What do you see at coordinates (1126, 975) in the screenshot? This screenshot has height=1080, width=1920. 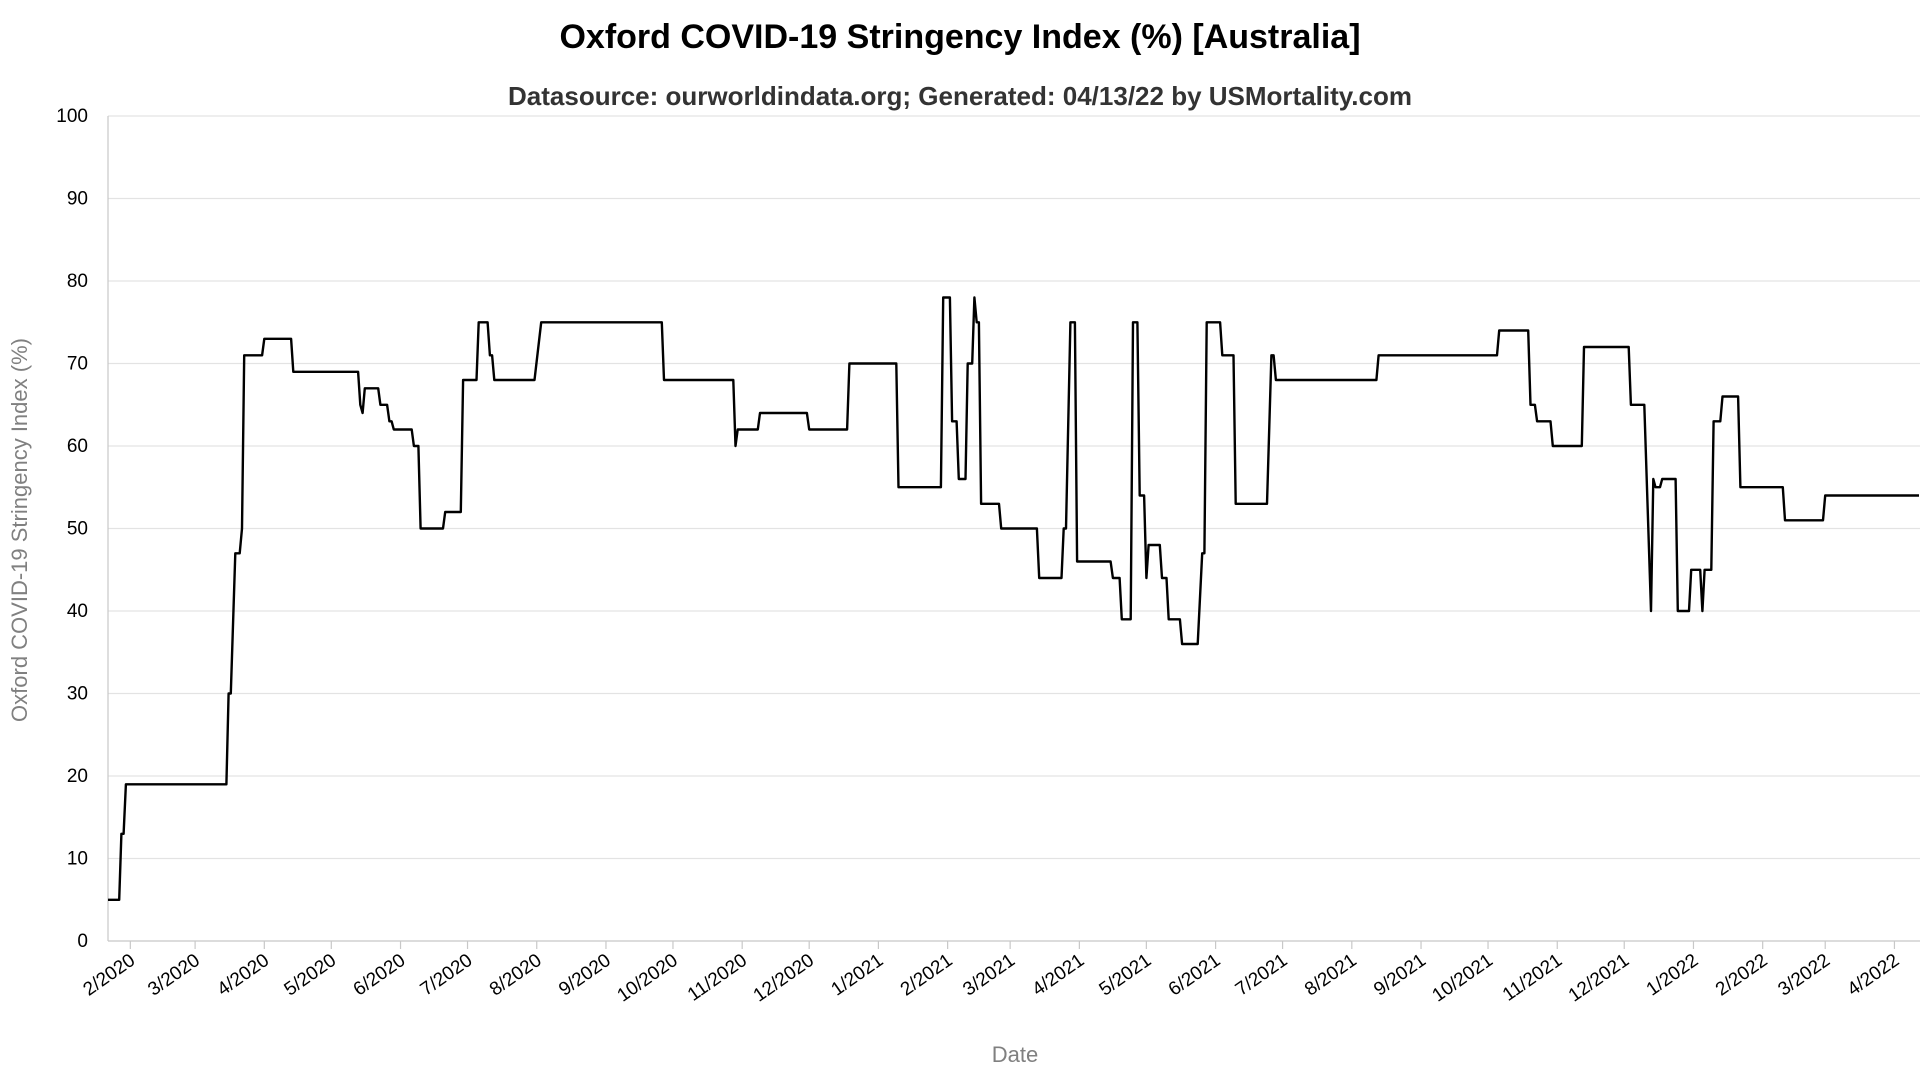 I see `x-tick-label: 5/2021` at bounding box center [1126, 975].